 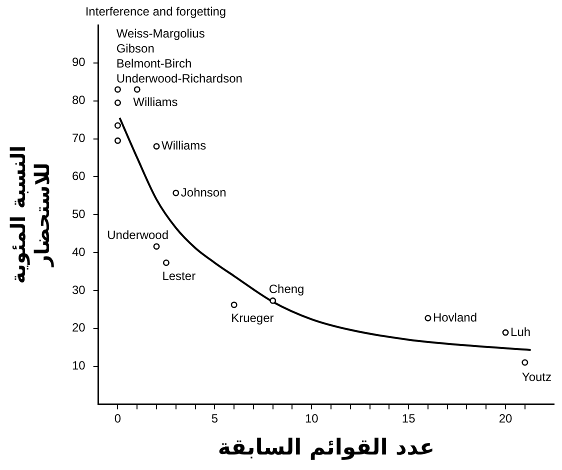 What do you see at coordinates (505, 419) in the screenshot?
I see `x-tick-label: 20` at bounding box center [505, 419].